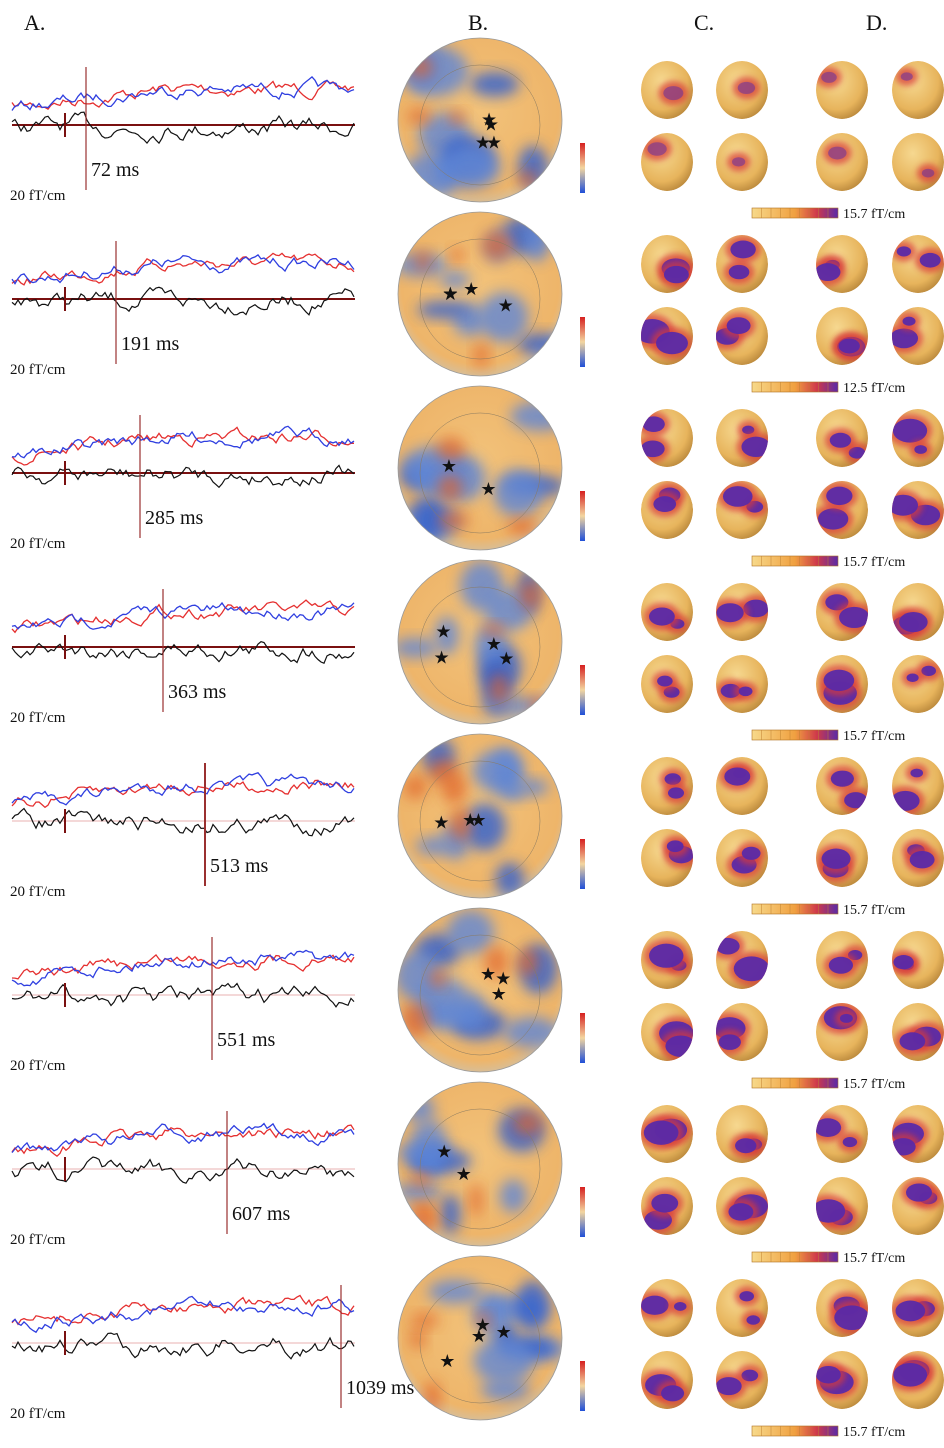 The height and width of the screenshot is (1448, 944). Describe the element at coordinates (261, 1214) in the screenshot. I see `latency-label: 607 ms` at that location.